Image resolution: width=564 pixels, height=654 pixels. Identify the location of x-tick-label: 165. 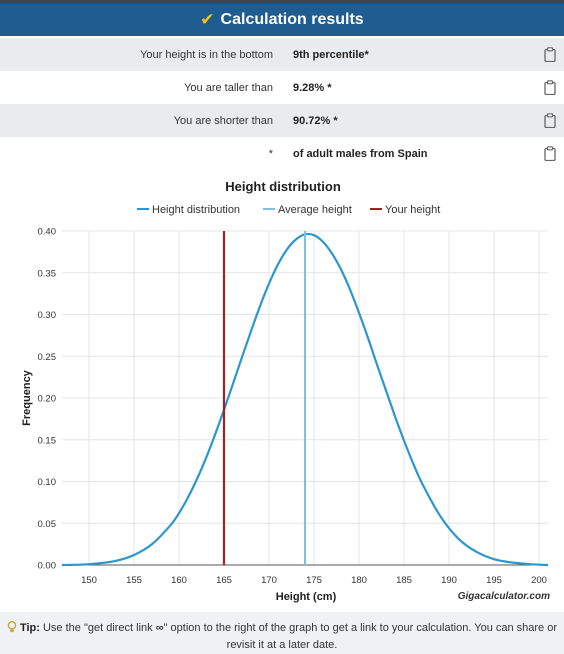
(224, 580).